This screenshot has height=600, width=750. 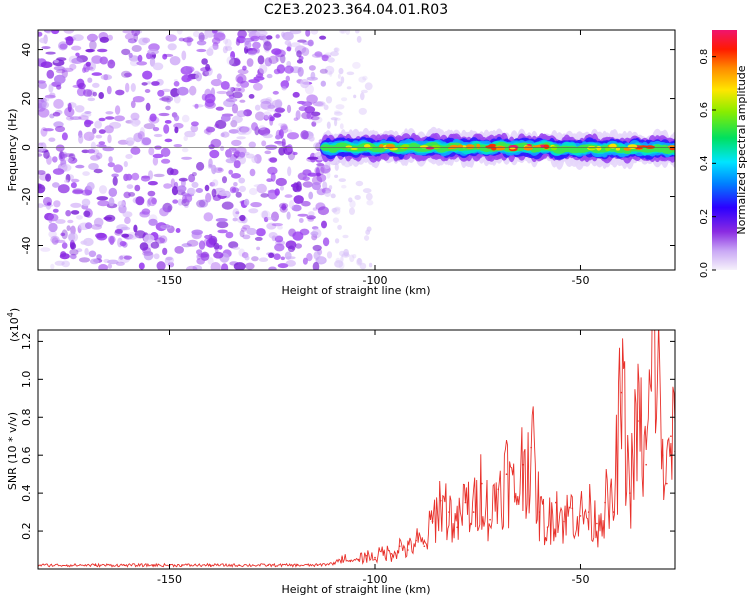 What do you see at coordinates (26, 418) in the screenshot?
I see `snr-y-tick-label: 0.8` at bounding box center [26, 418].